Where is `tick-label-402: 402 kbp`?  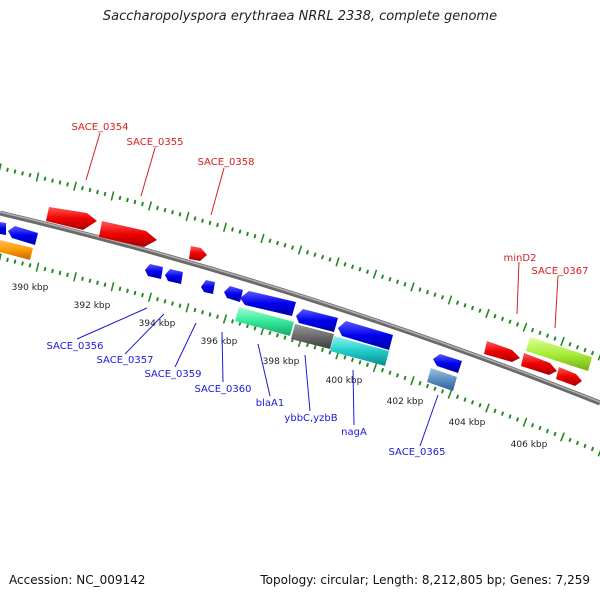 tick-label-402: 402 kbp is located at coordinates (405, 402).